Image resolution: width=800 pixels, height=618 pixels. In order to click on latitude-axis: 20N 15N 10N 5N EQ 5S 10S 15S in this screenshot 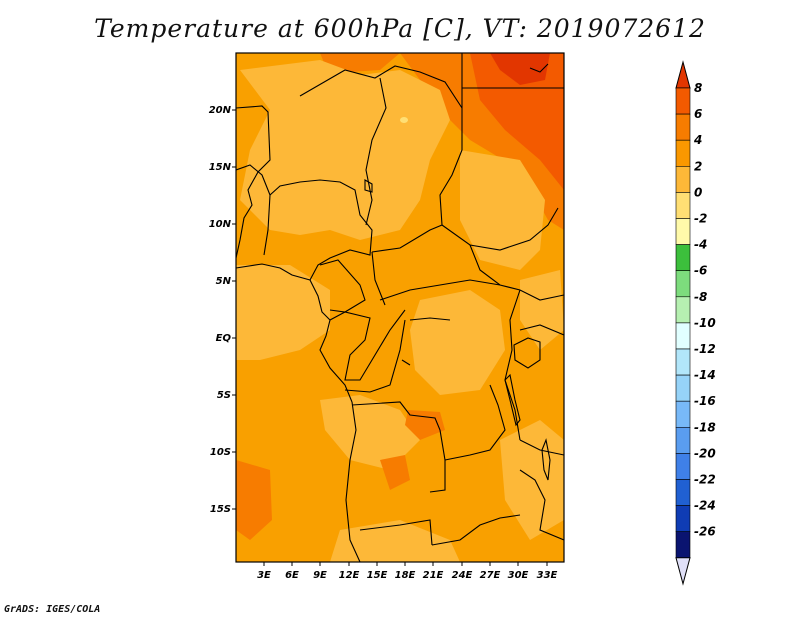, I will do `click(220, 310)`.